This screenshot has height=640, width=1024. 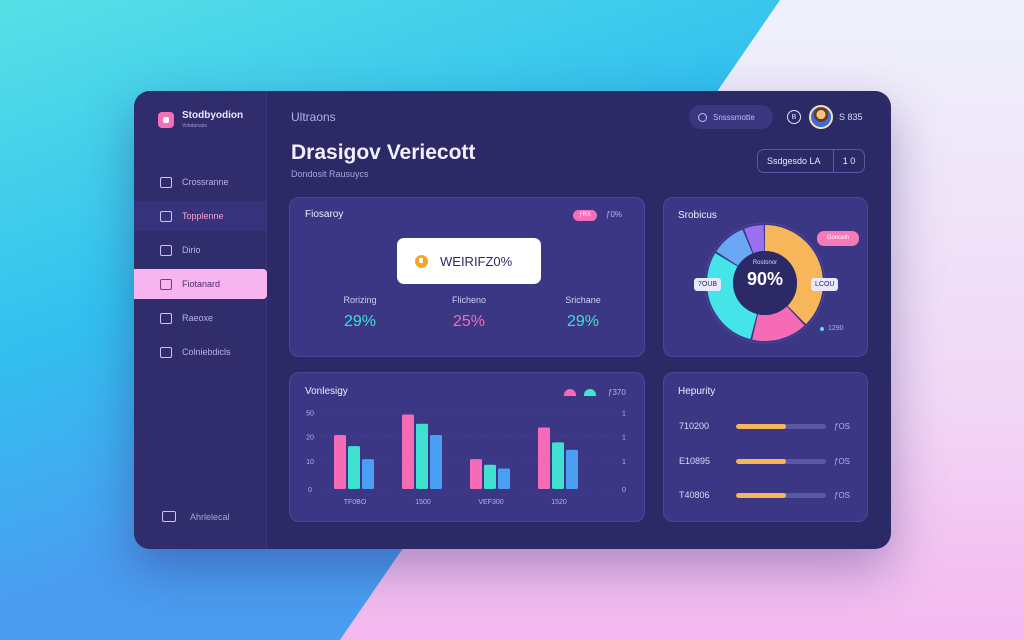 I want to click on progress-row: E10895 ƒOS, so click(x=769, y=461).